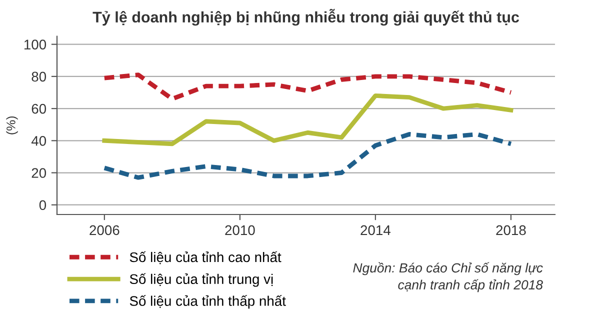 The width and height of the screenshot is (600, 330). I want to click on y-axis-title: (%), so click(12, 125).